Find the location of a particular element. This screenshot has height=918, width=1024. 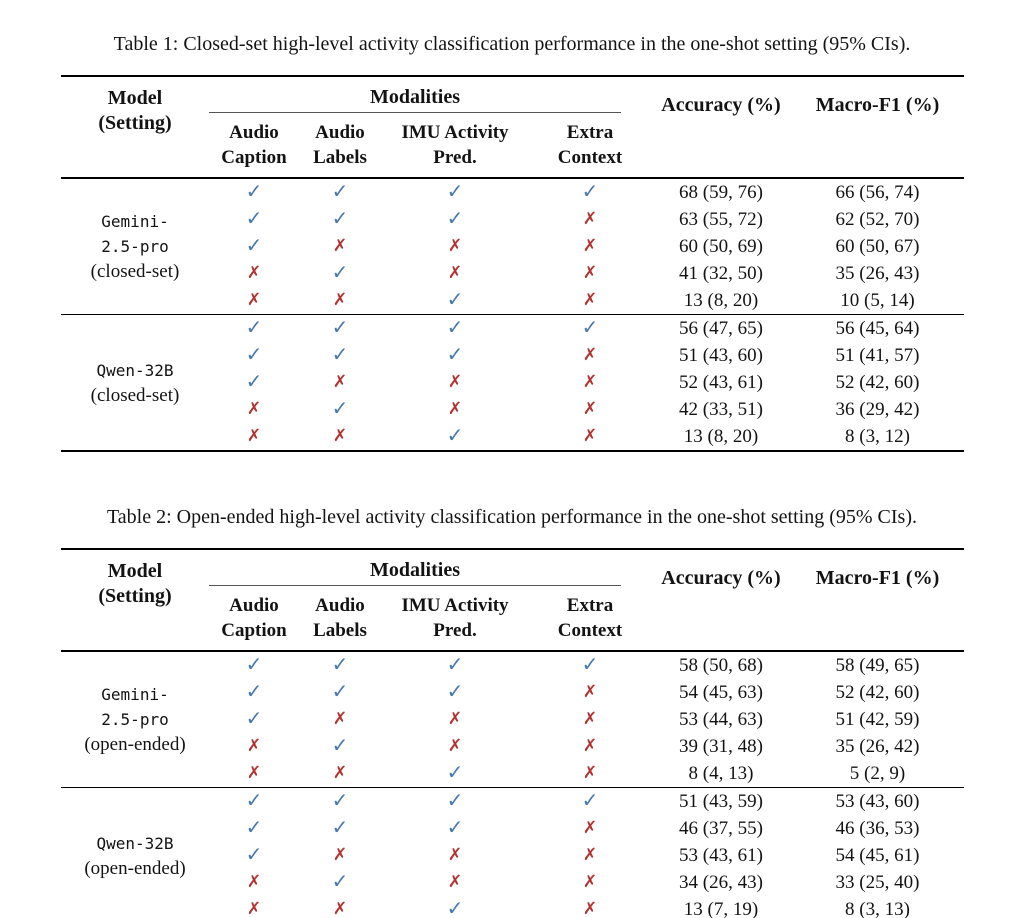

macro-f1-value: 53 (43, 60) is located at coordinates (877, 801).